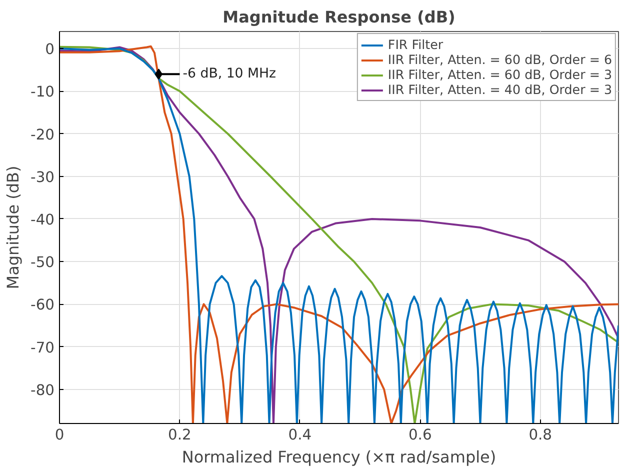 This screenshot has width=620, height=469. What do you see at coordinates (500, 74) in the screenshot?
I see `legend-label: IIR Filter, Atten. = 60 dB, Order = 3` at bounding box center [500, 74].